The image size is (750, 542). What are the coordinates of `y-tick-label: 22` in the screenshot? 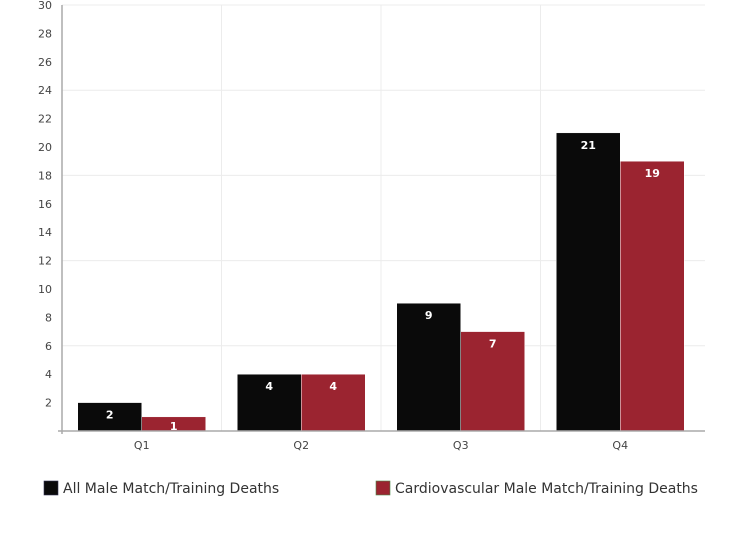 It's located at (45, 119).